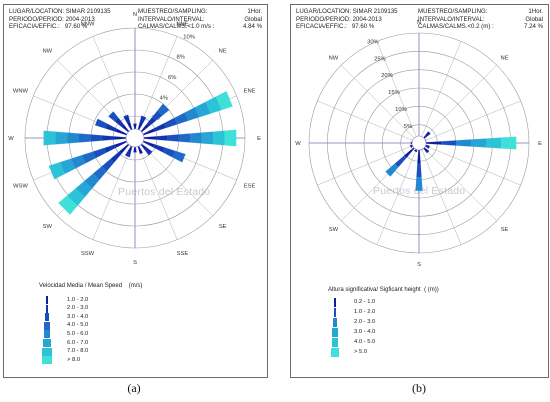  What do you see at coordinates (456, 27) in the screenshot?
I see `calms-label: CALMAS/CALMS.<0.2 (m) :` at bounding box center [456, 27].